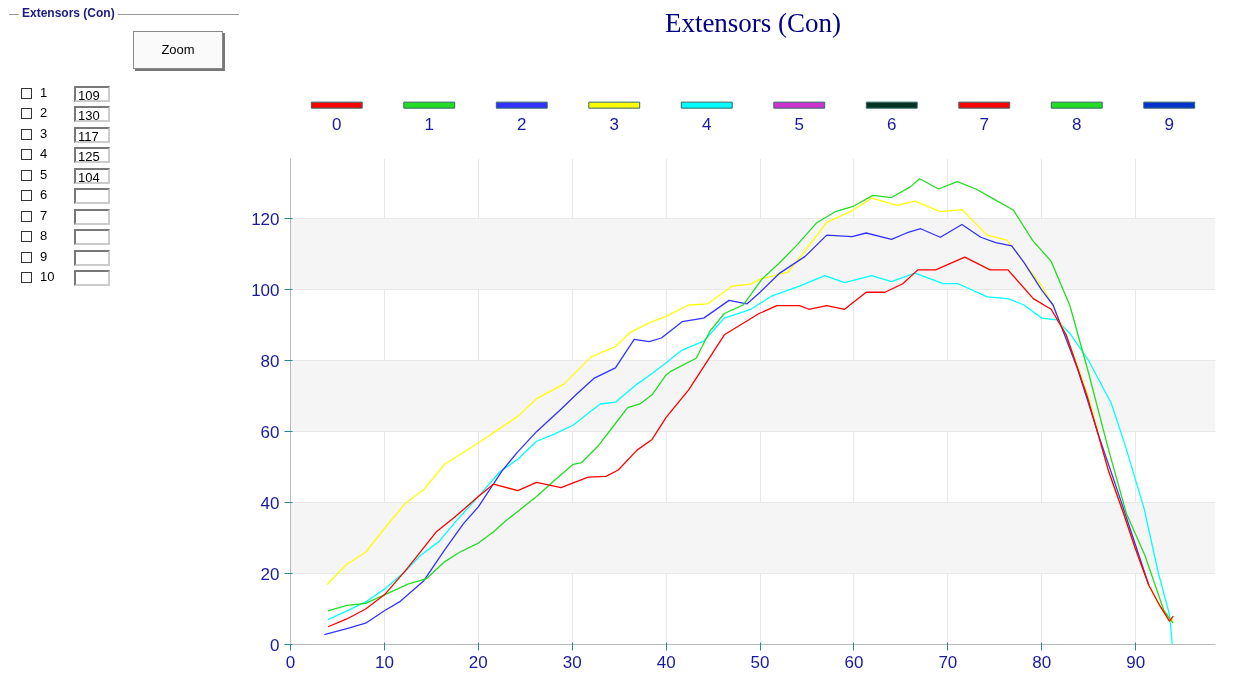  Describe the element at coordinates (948, 662) in the screenshot. I see `x-tick-label: 70` at that location.